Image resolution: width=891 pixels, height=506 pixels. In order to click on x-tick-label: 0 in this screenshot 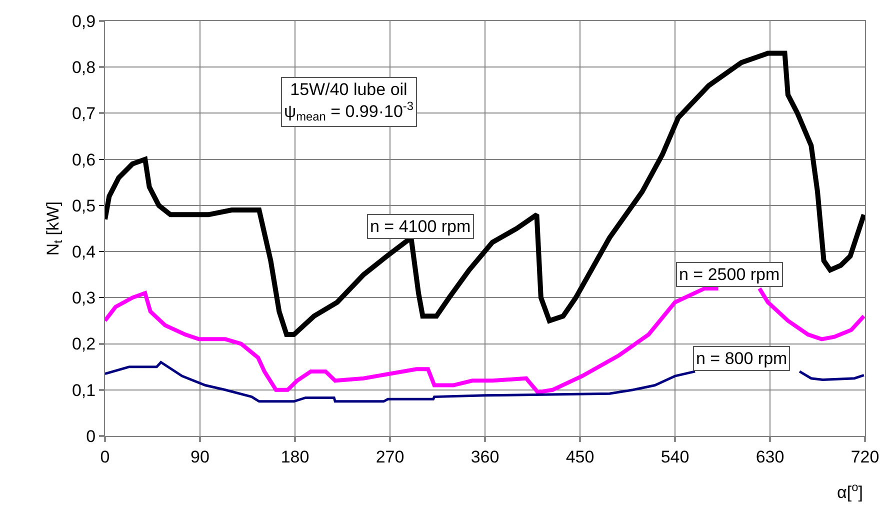, I will do `click(105, 456)`.